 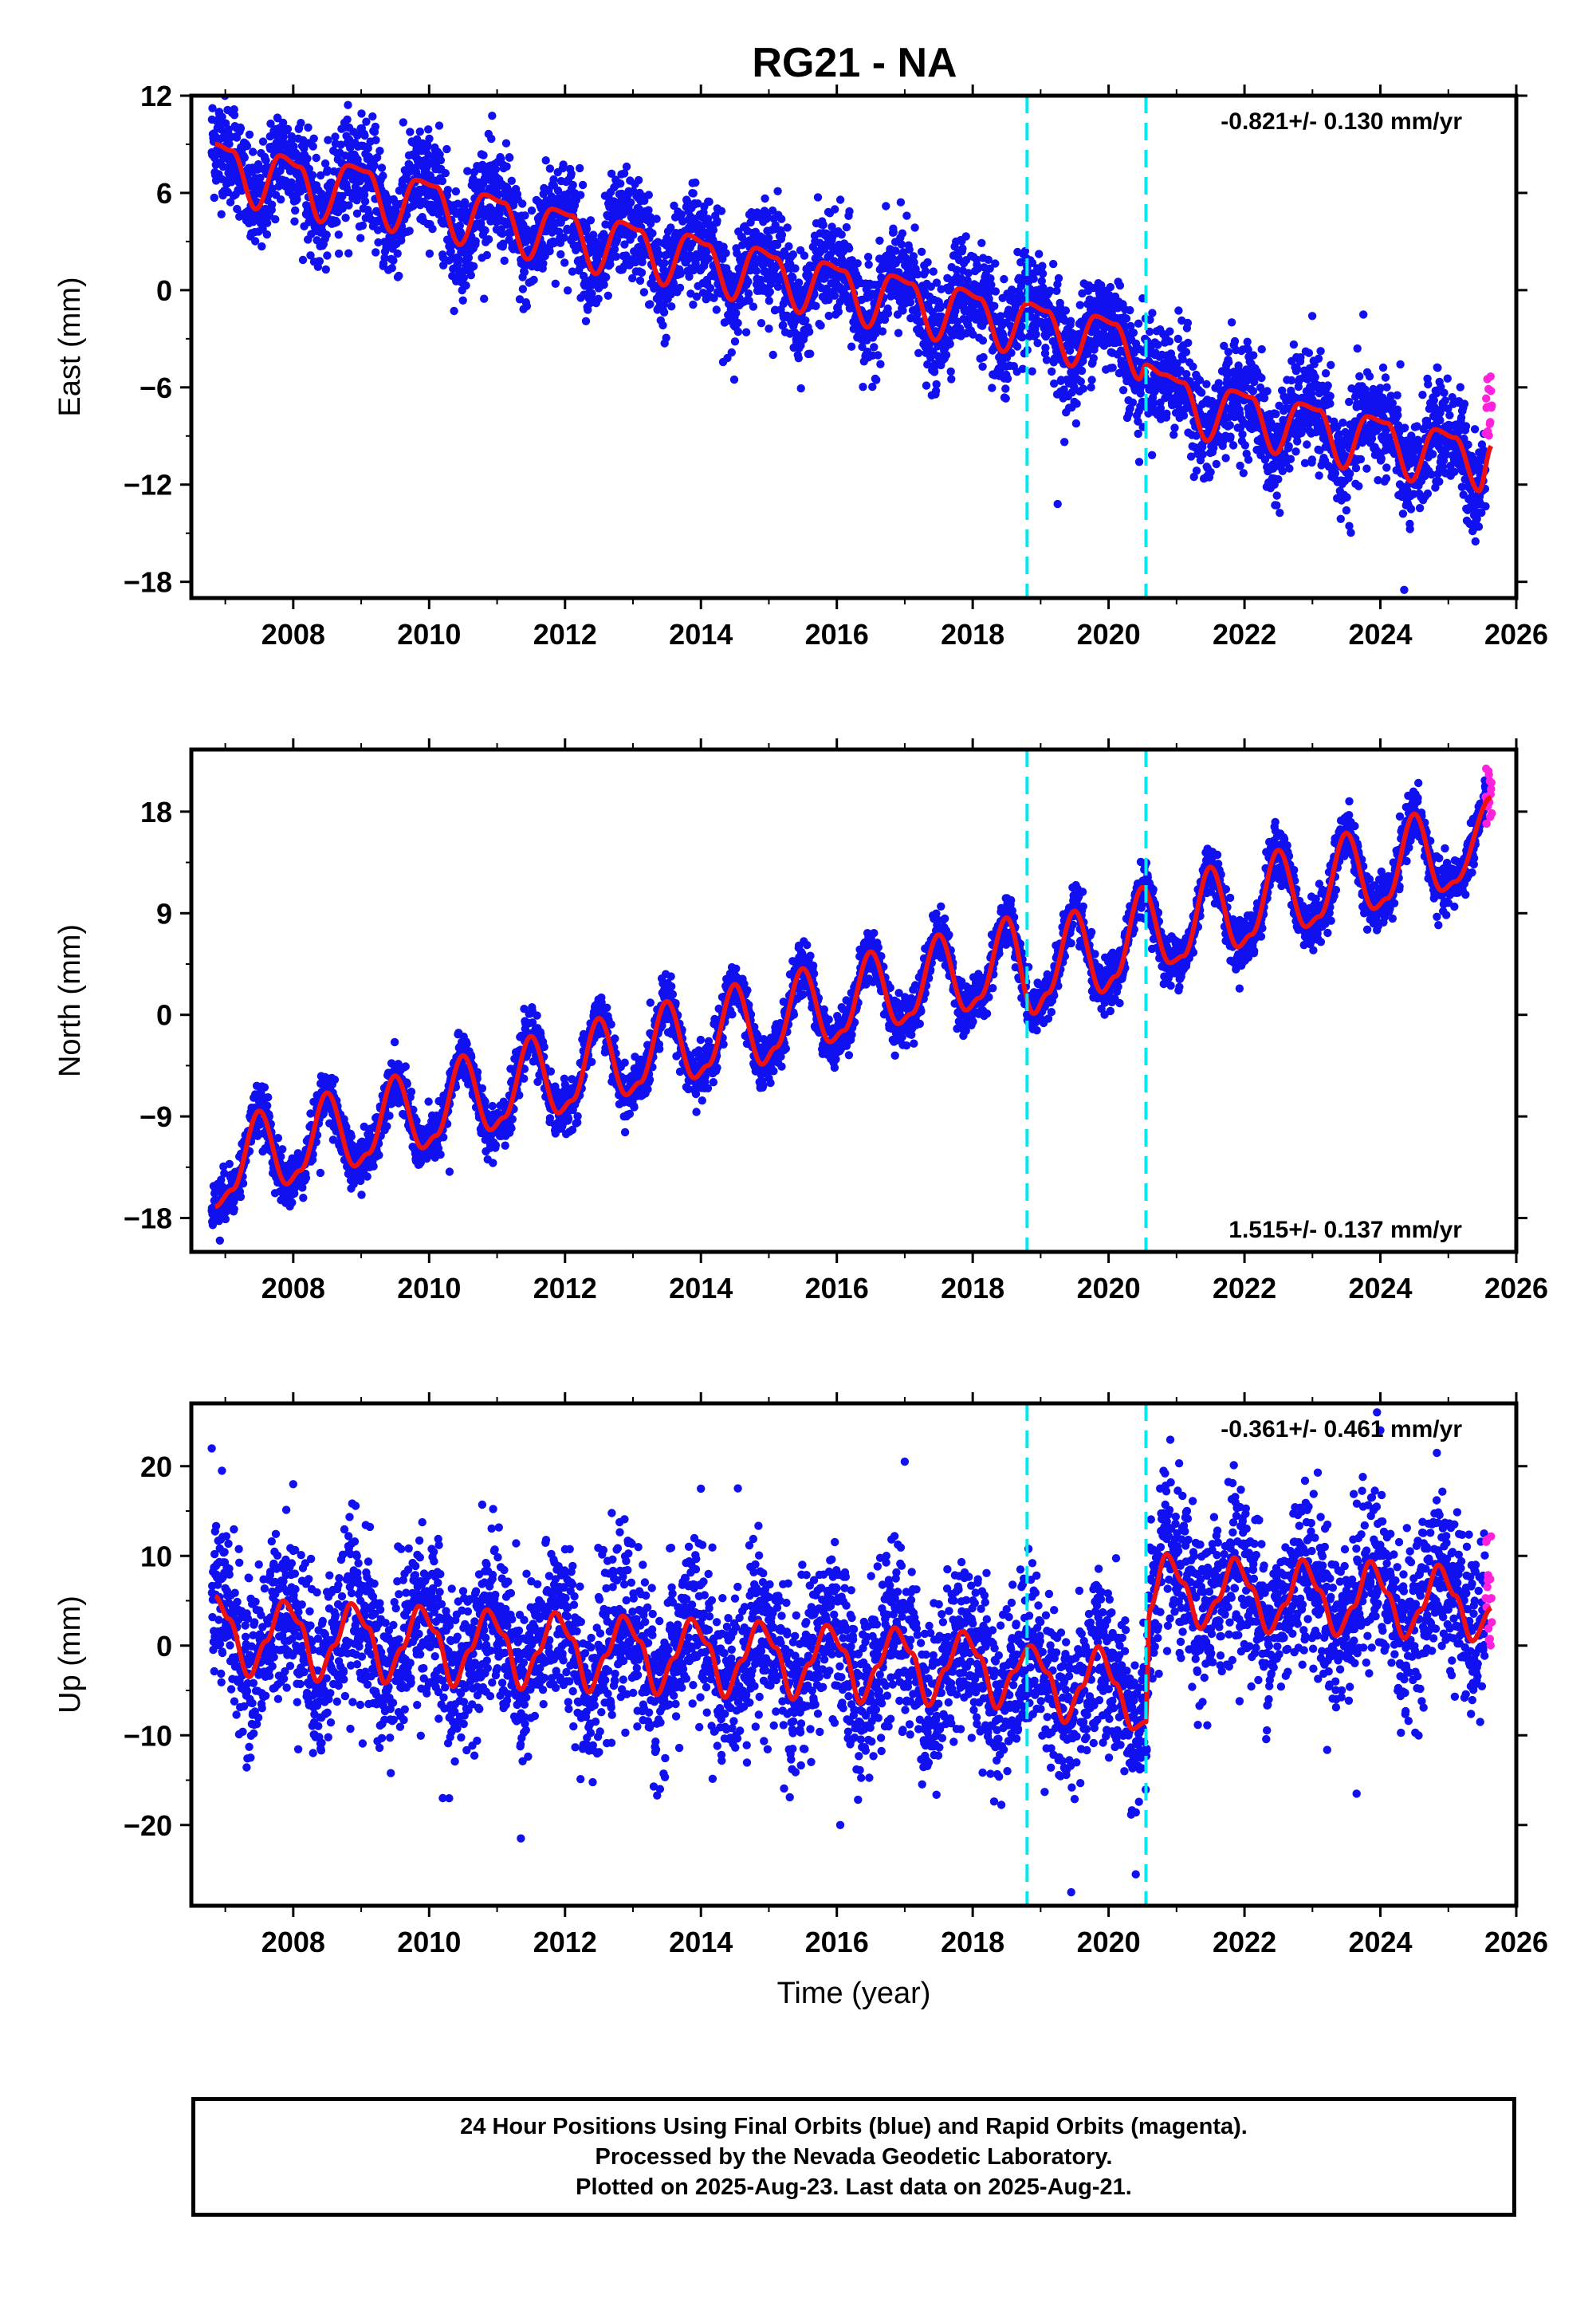 What do you see at coordinates (148, 486) in the screenshot?
I see `east-ytick-label: −12` at bounding box center [148, 486].